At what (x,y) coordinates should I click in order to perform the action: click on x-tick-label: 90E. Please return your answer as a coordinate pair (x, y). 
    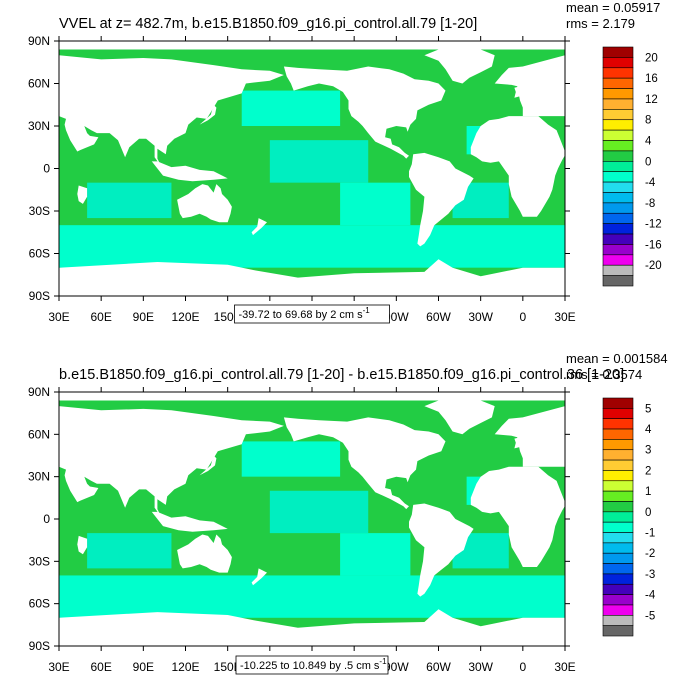
    Looking at the image, I should click on (143, 667).